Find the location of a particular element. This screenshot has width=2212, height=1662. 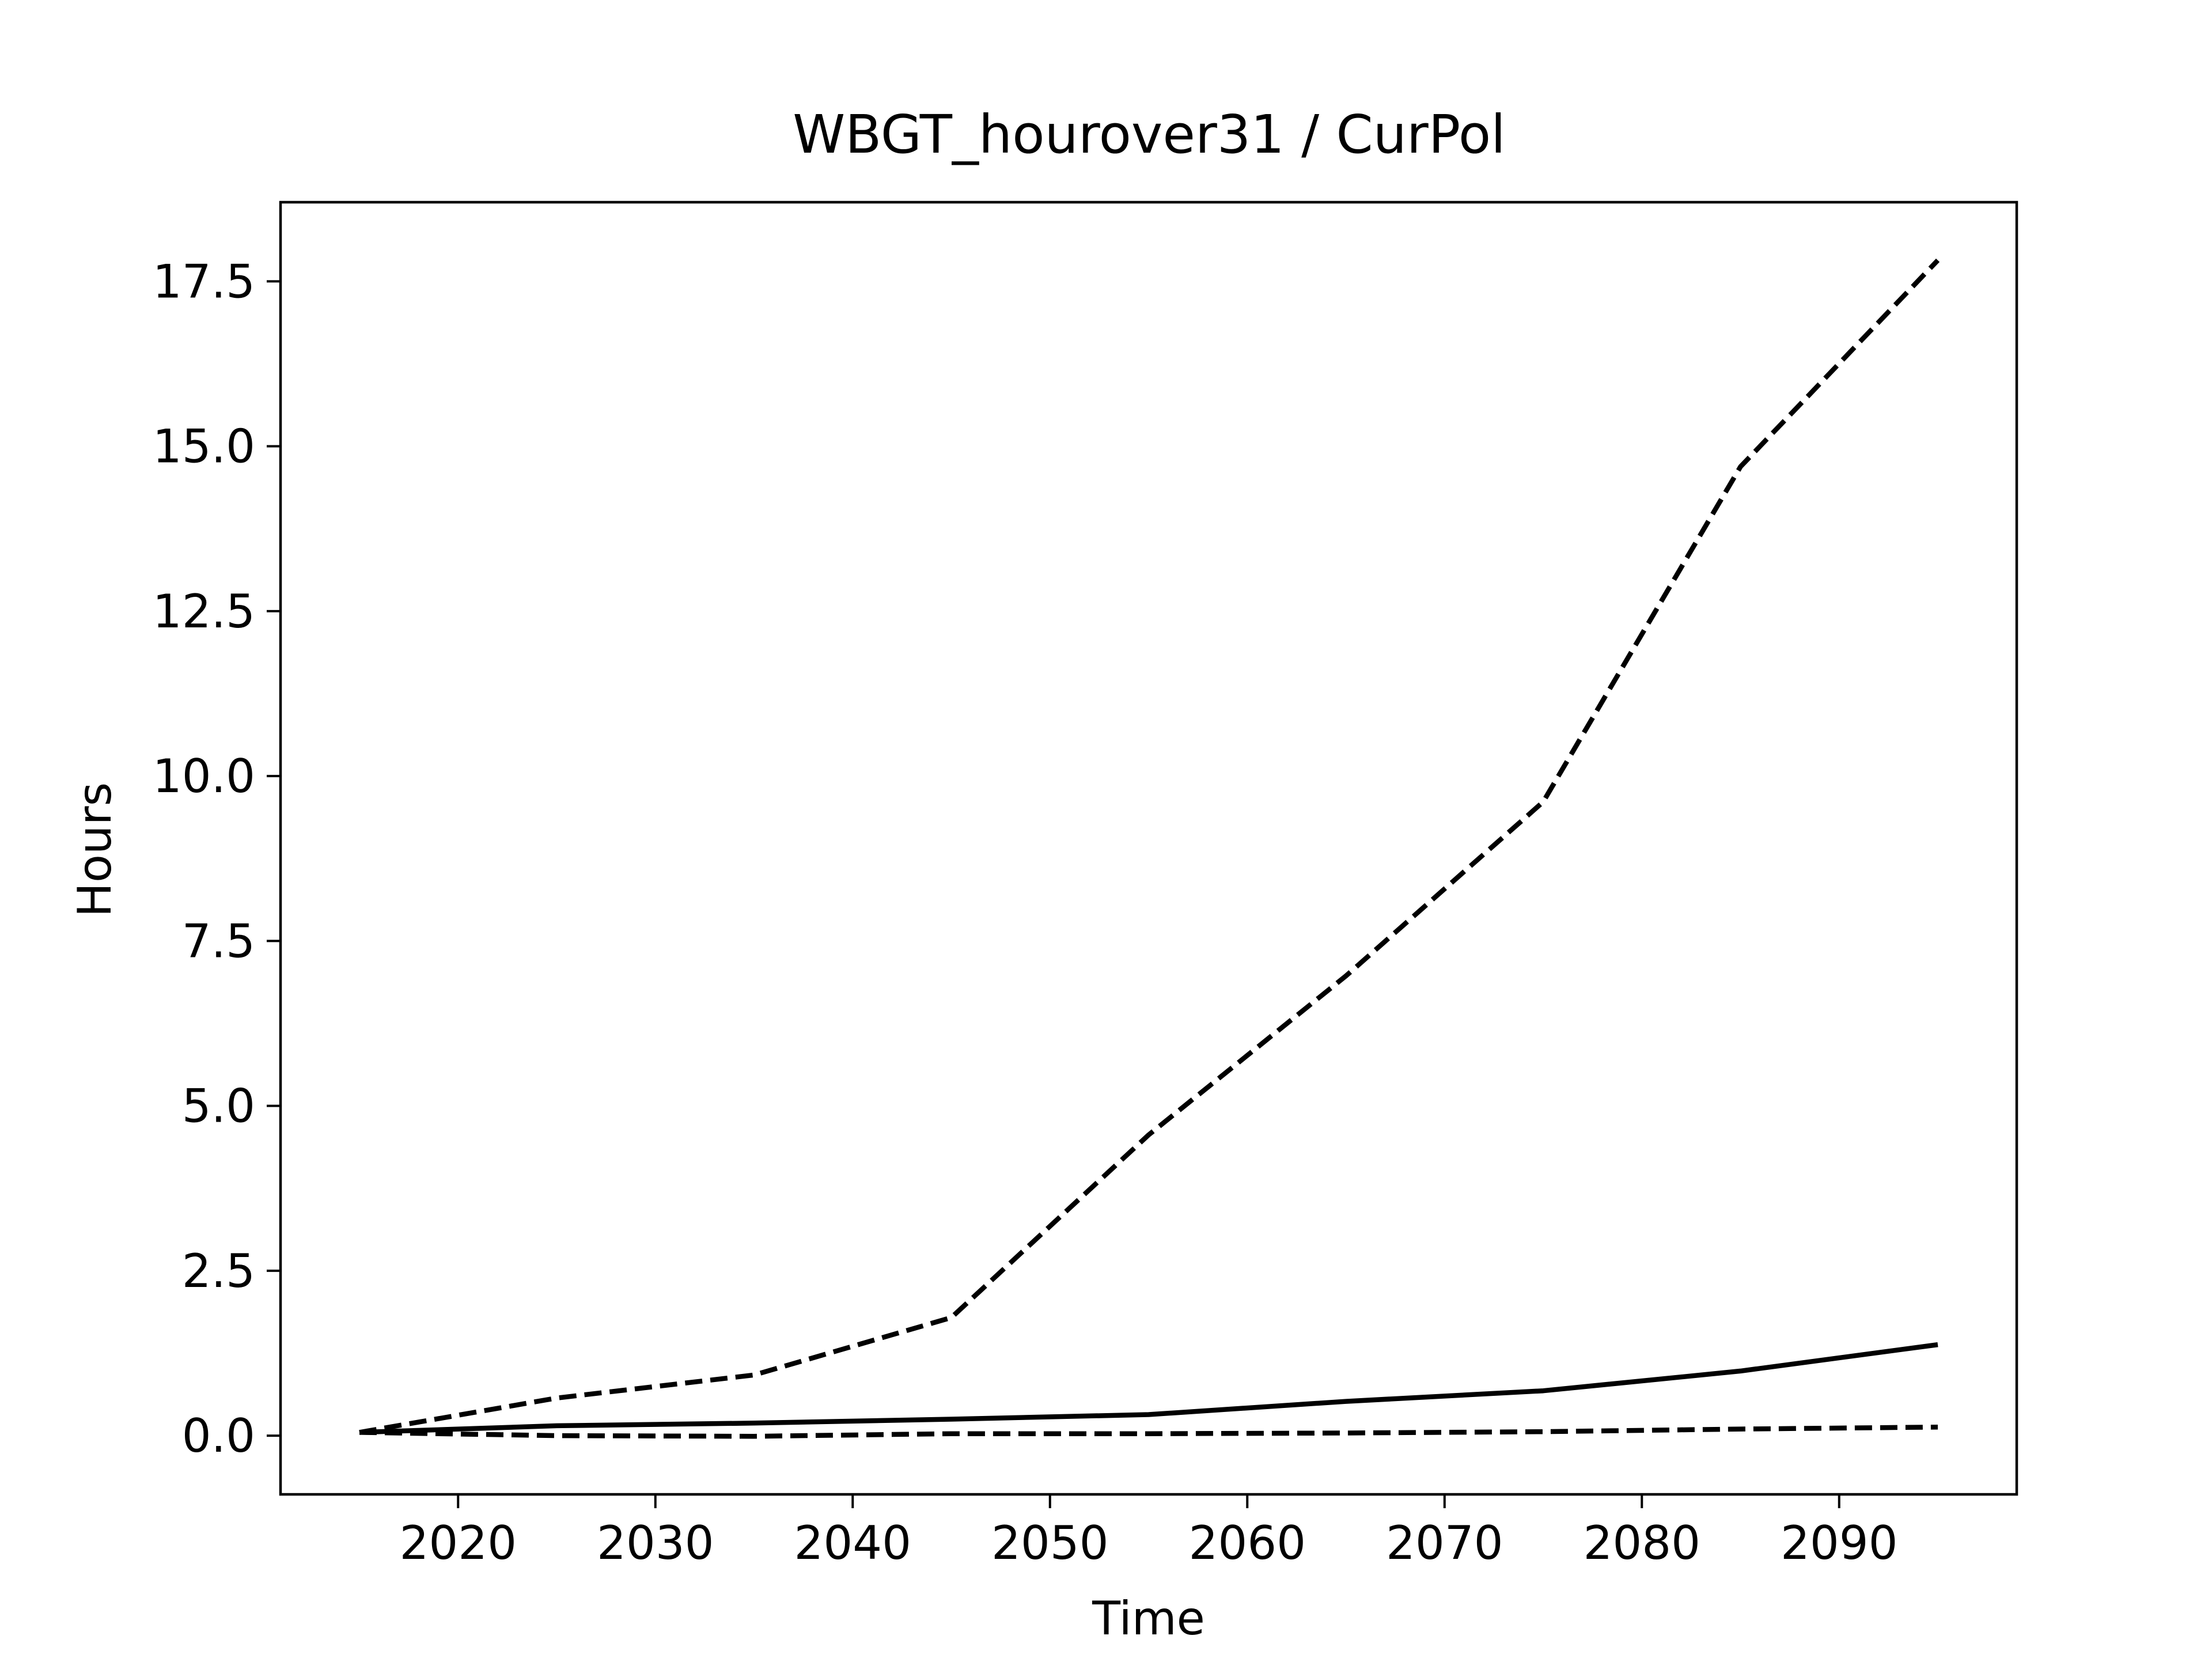

x-tick-label: 2060 is located at coordinates (1247, 1543).